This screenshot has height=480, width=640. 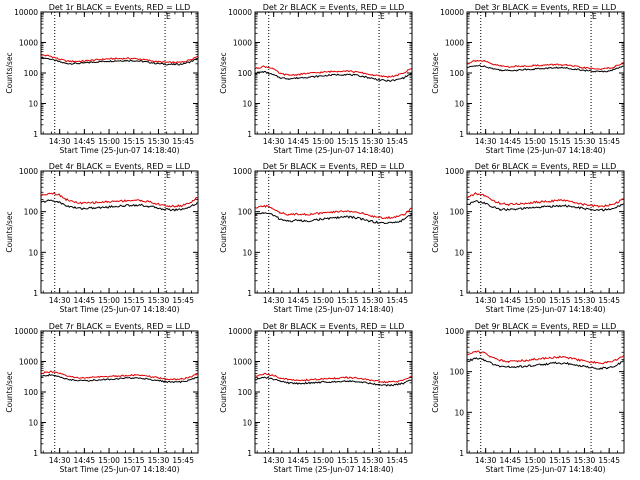 I want to click on panel-8-x-tick-label: 15:30, so click(x=373, y=460).